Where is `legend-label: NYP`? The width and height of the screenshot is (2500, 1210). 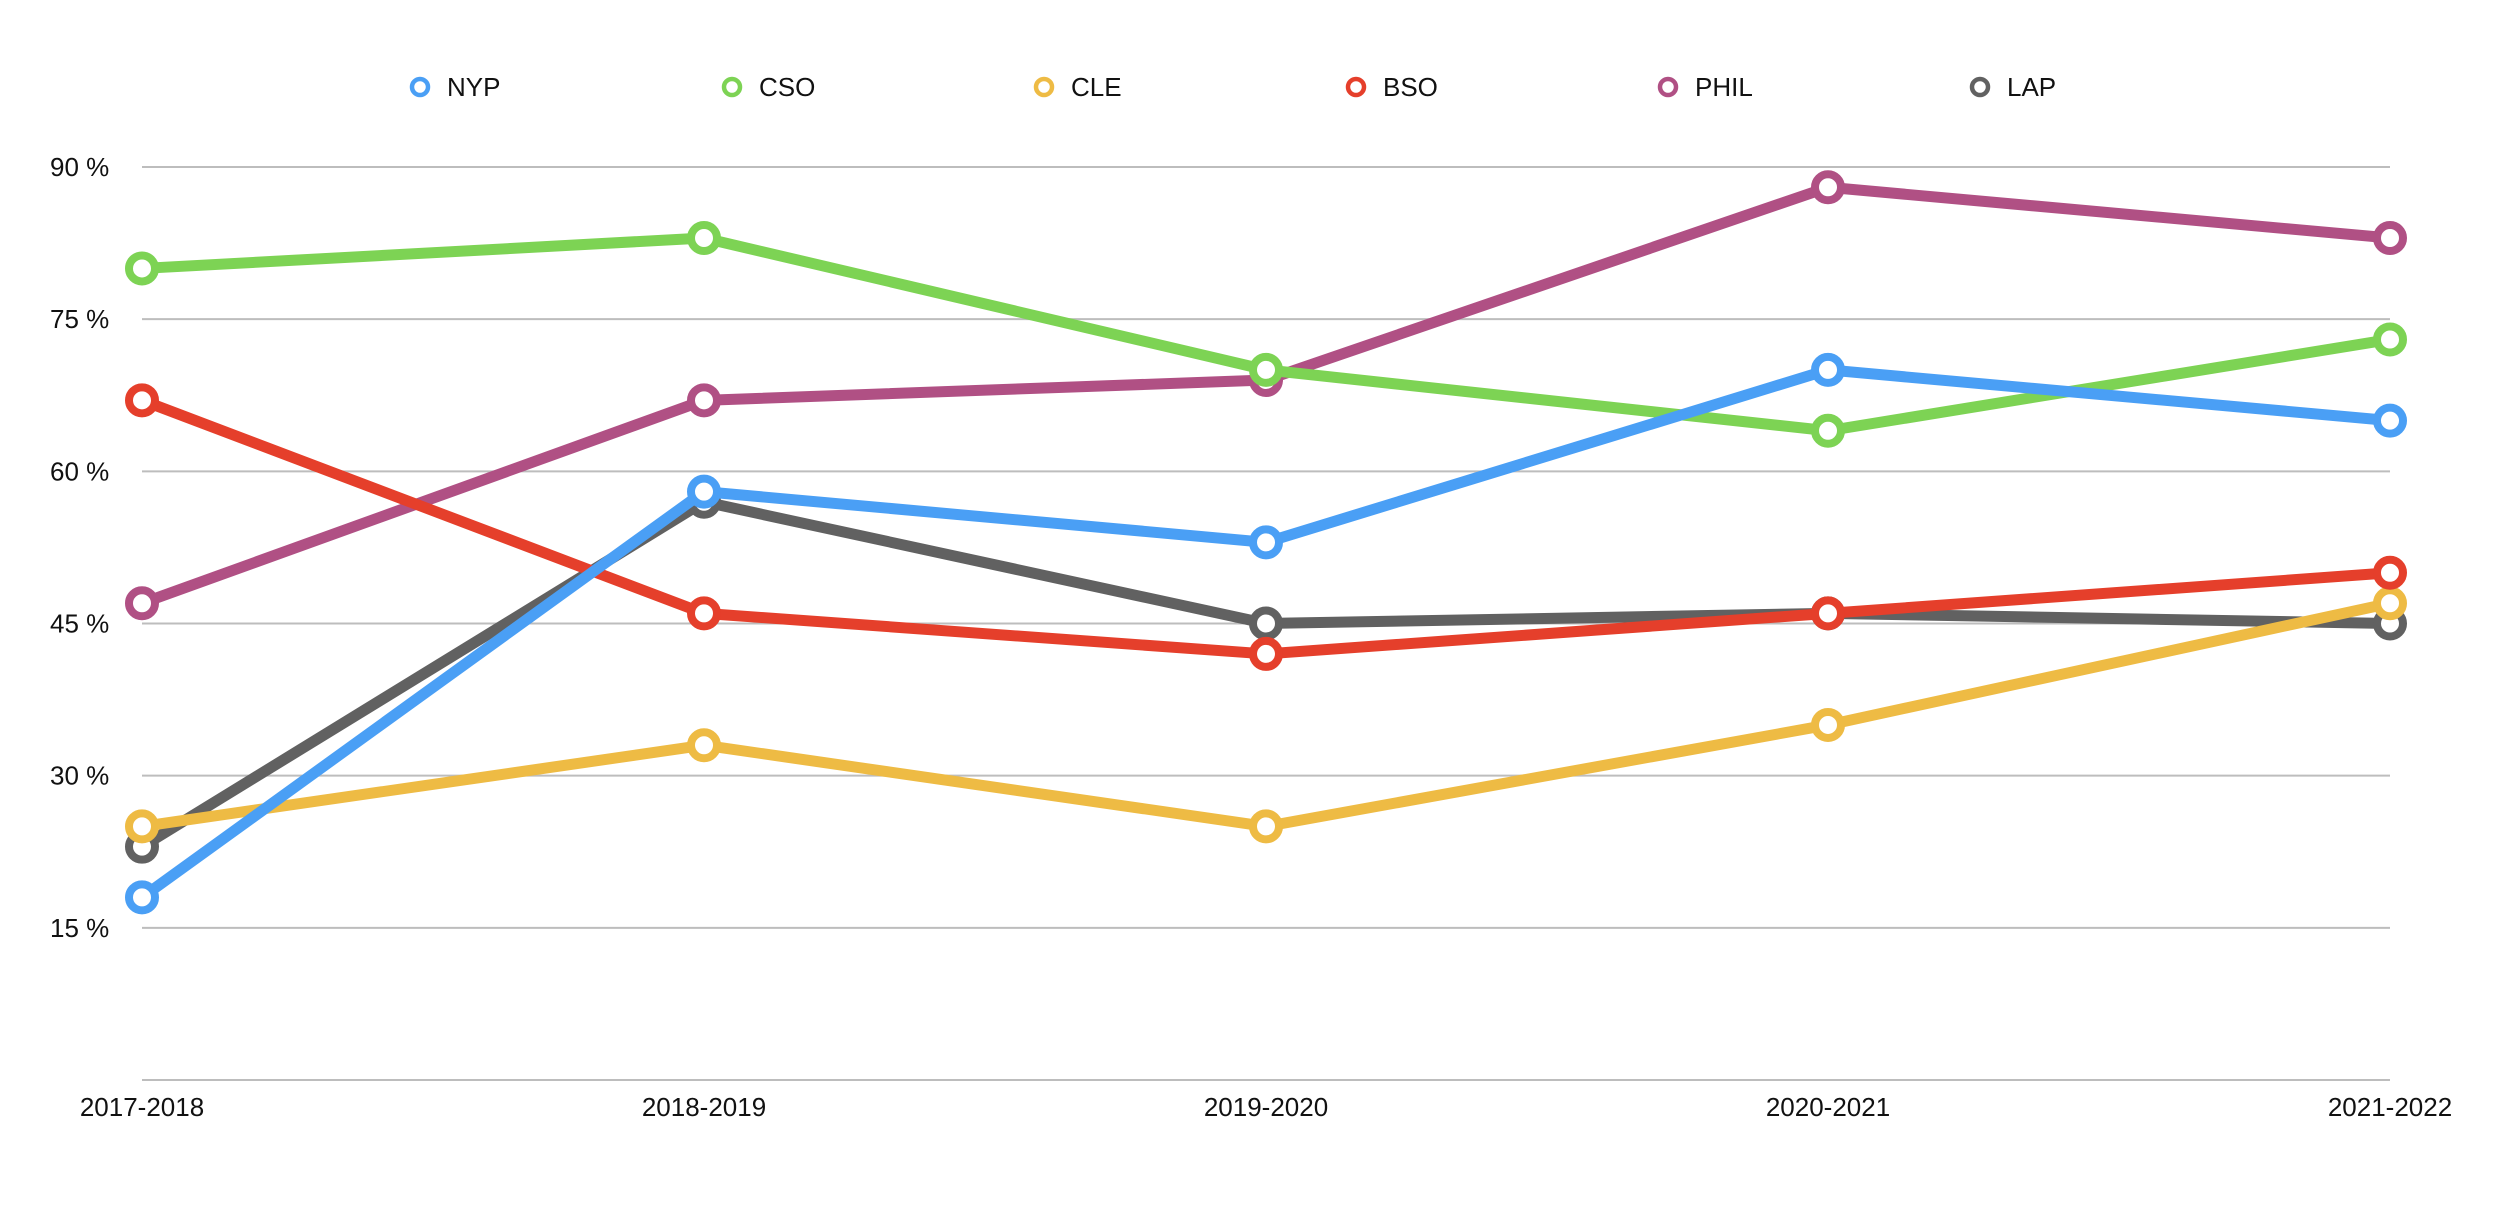
legend-label: NYP is located at coordinates (473, 87).